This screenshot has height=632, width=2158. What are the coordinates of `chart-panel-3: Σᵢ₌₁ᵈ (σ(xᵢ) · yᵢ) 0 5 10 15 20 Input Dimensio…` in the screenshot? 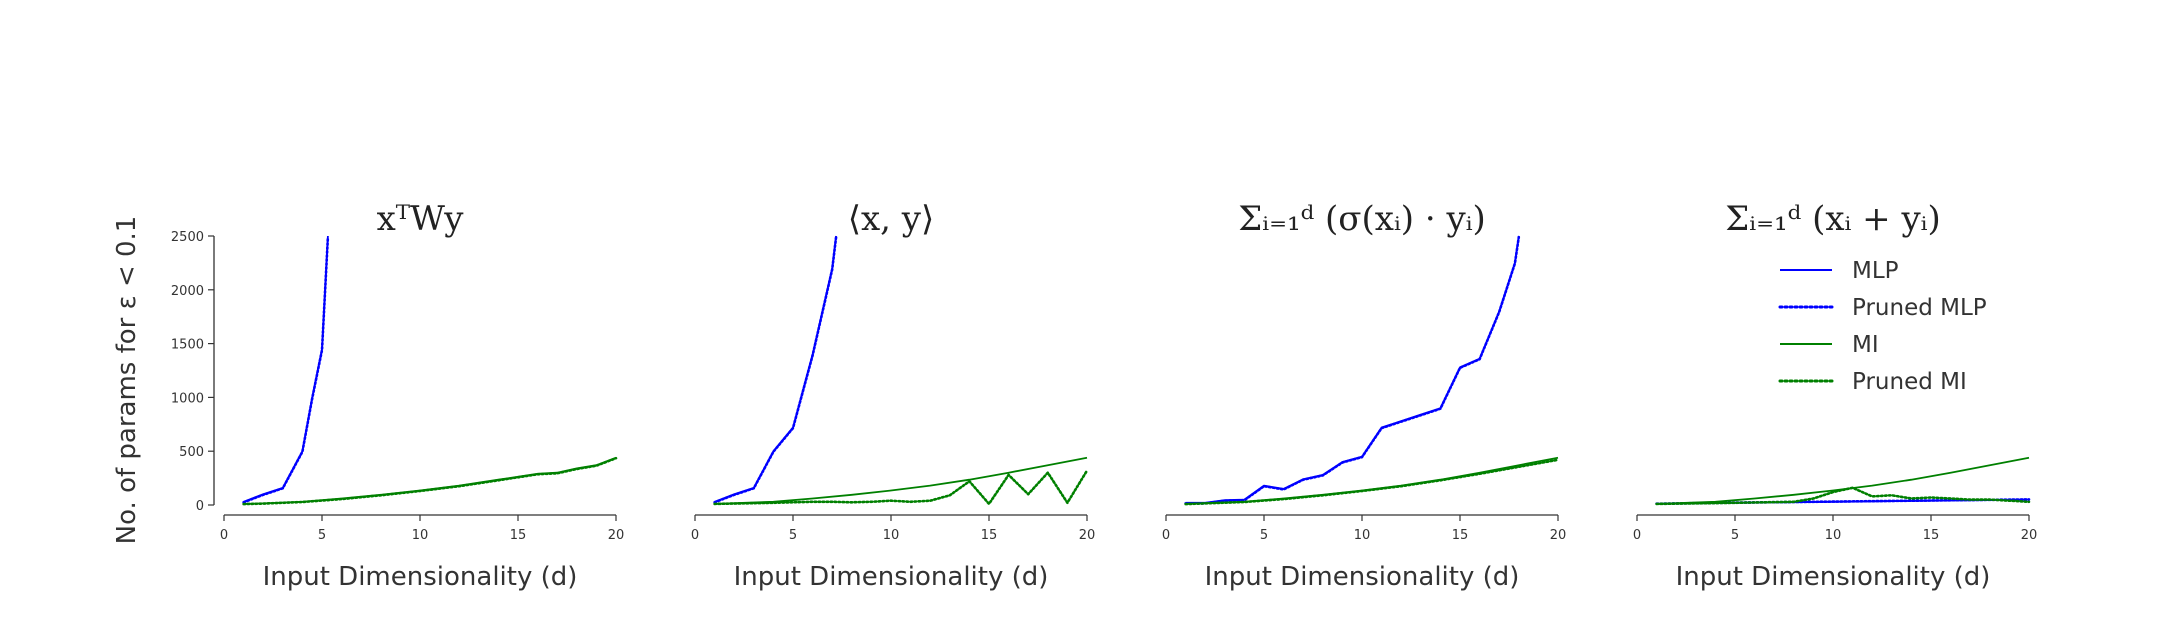 It's located at (1364, 395).